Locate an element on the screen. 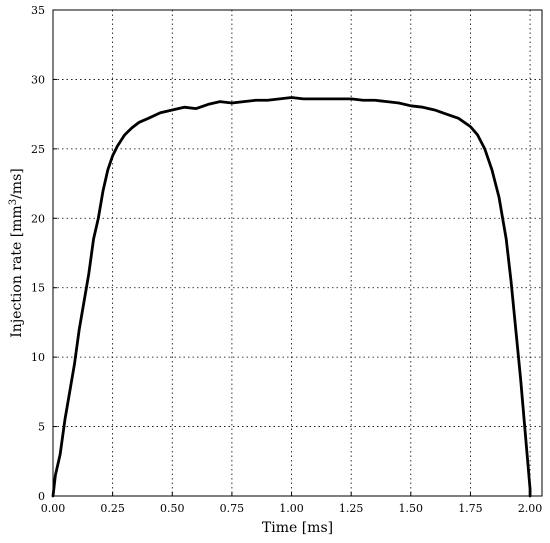 Image resolution: width=550 pixels, height=543 pixels. y-axis-label-superscript: 3 is located at coordinates (13, 202).